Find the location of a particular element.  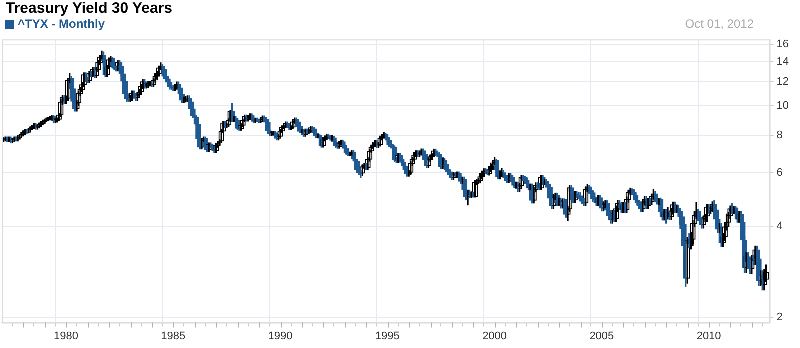

y-tick-label: 10 is located at coordinates (783, 106).